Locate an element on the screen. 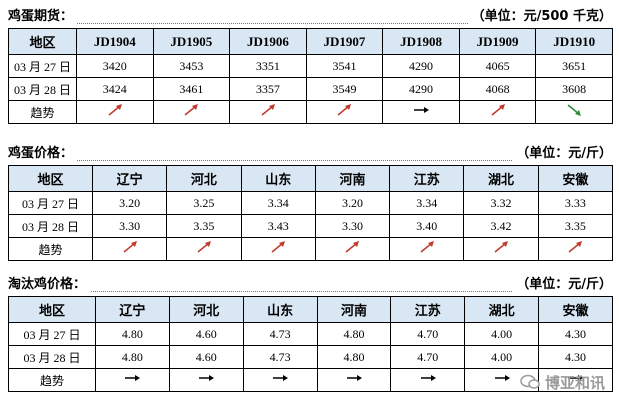 The image size is (619, 403). header-cell: JD1910 is located at coordinates (574, 41).